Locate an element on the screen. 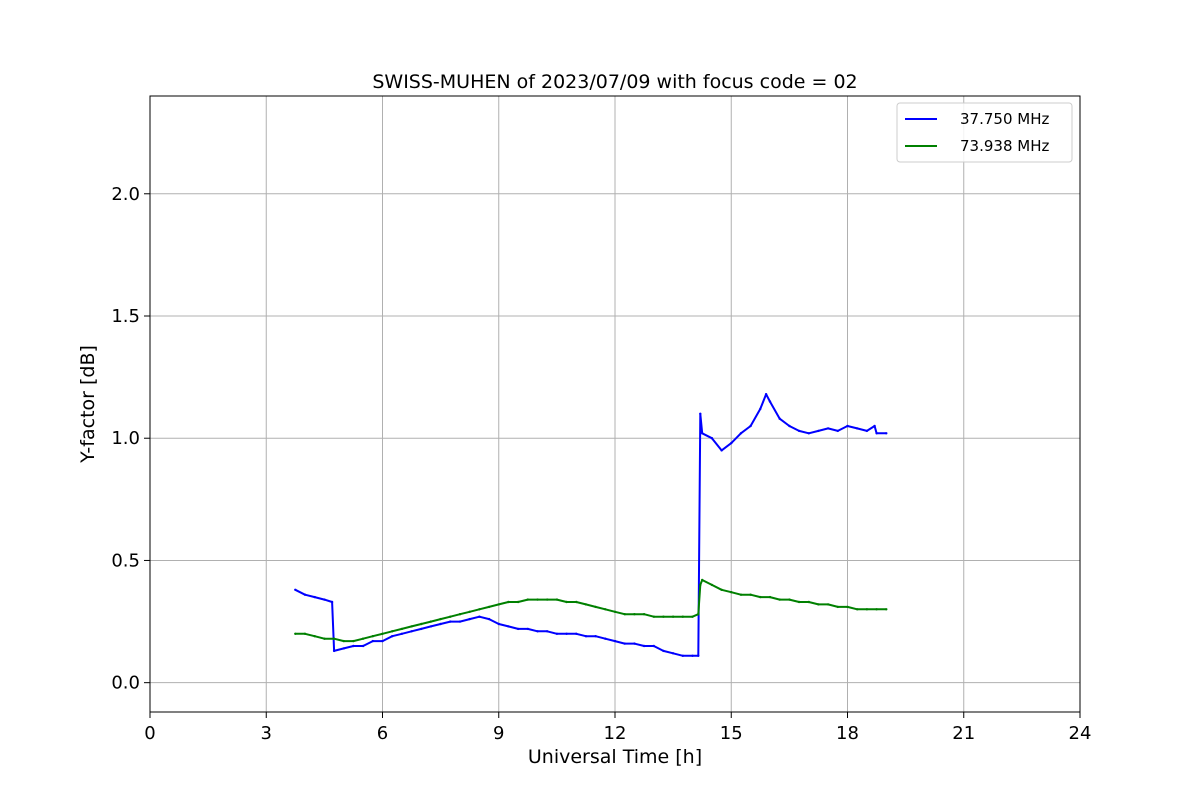 The width and height of the screenshot is (1200, 800). x-tick-label: 3 is located at coordinates (266, 733).